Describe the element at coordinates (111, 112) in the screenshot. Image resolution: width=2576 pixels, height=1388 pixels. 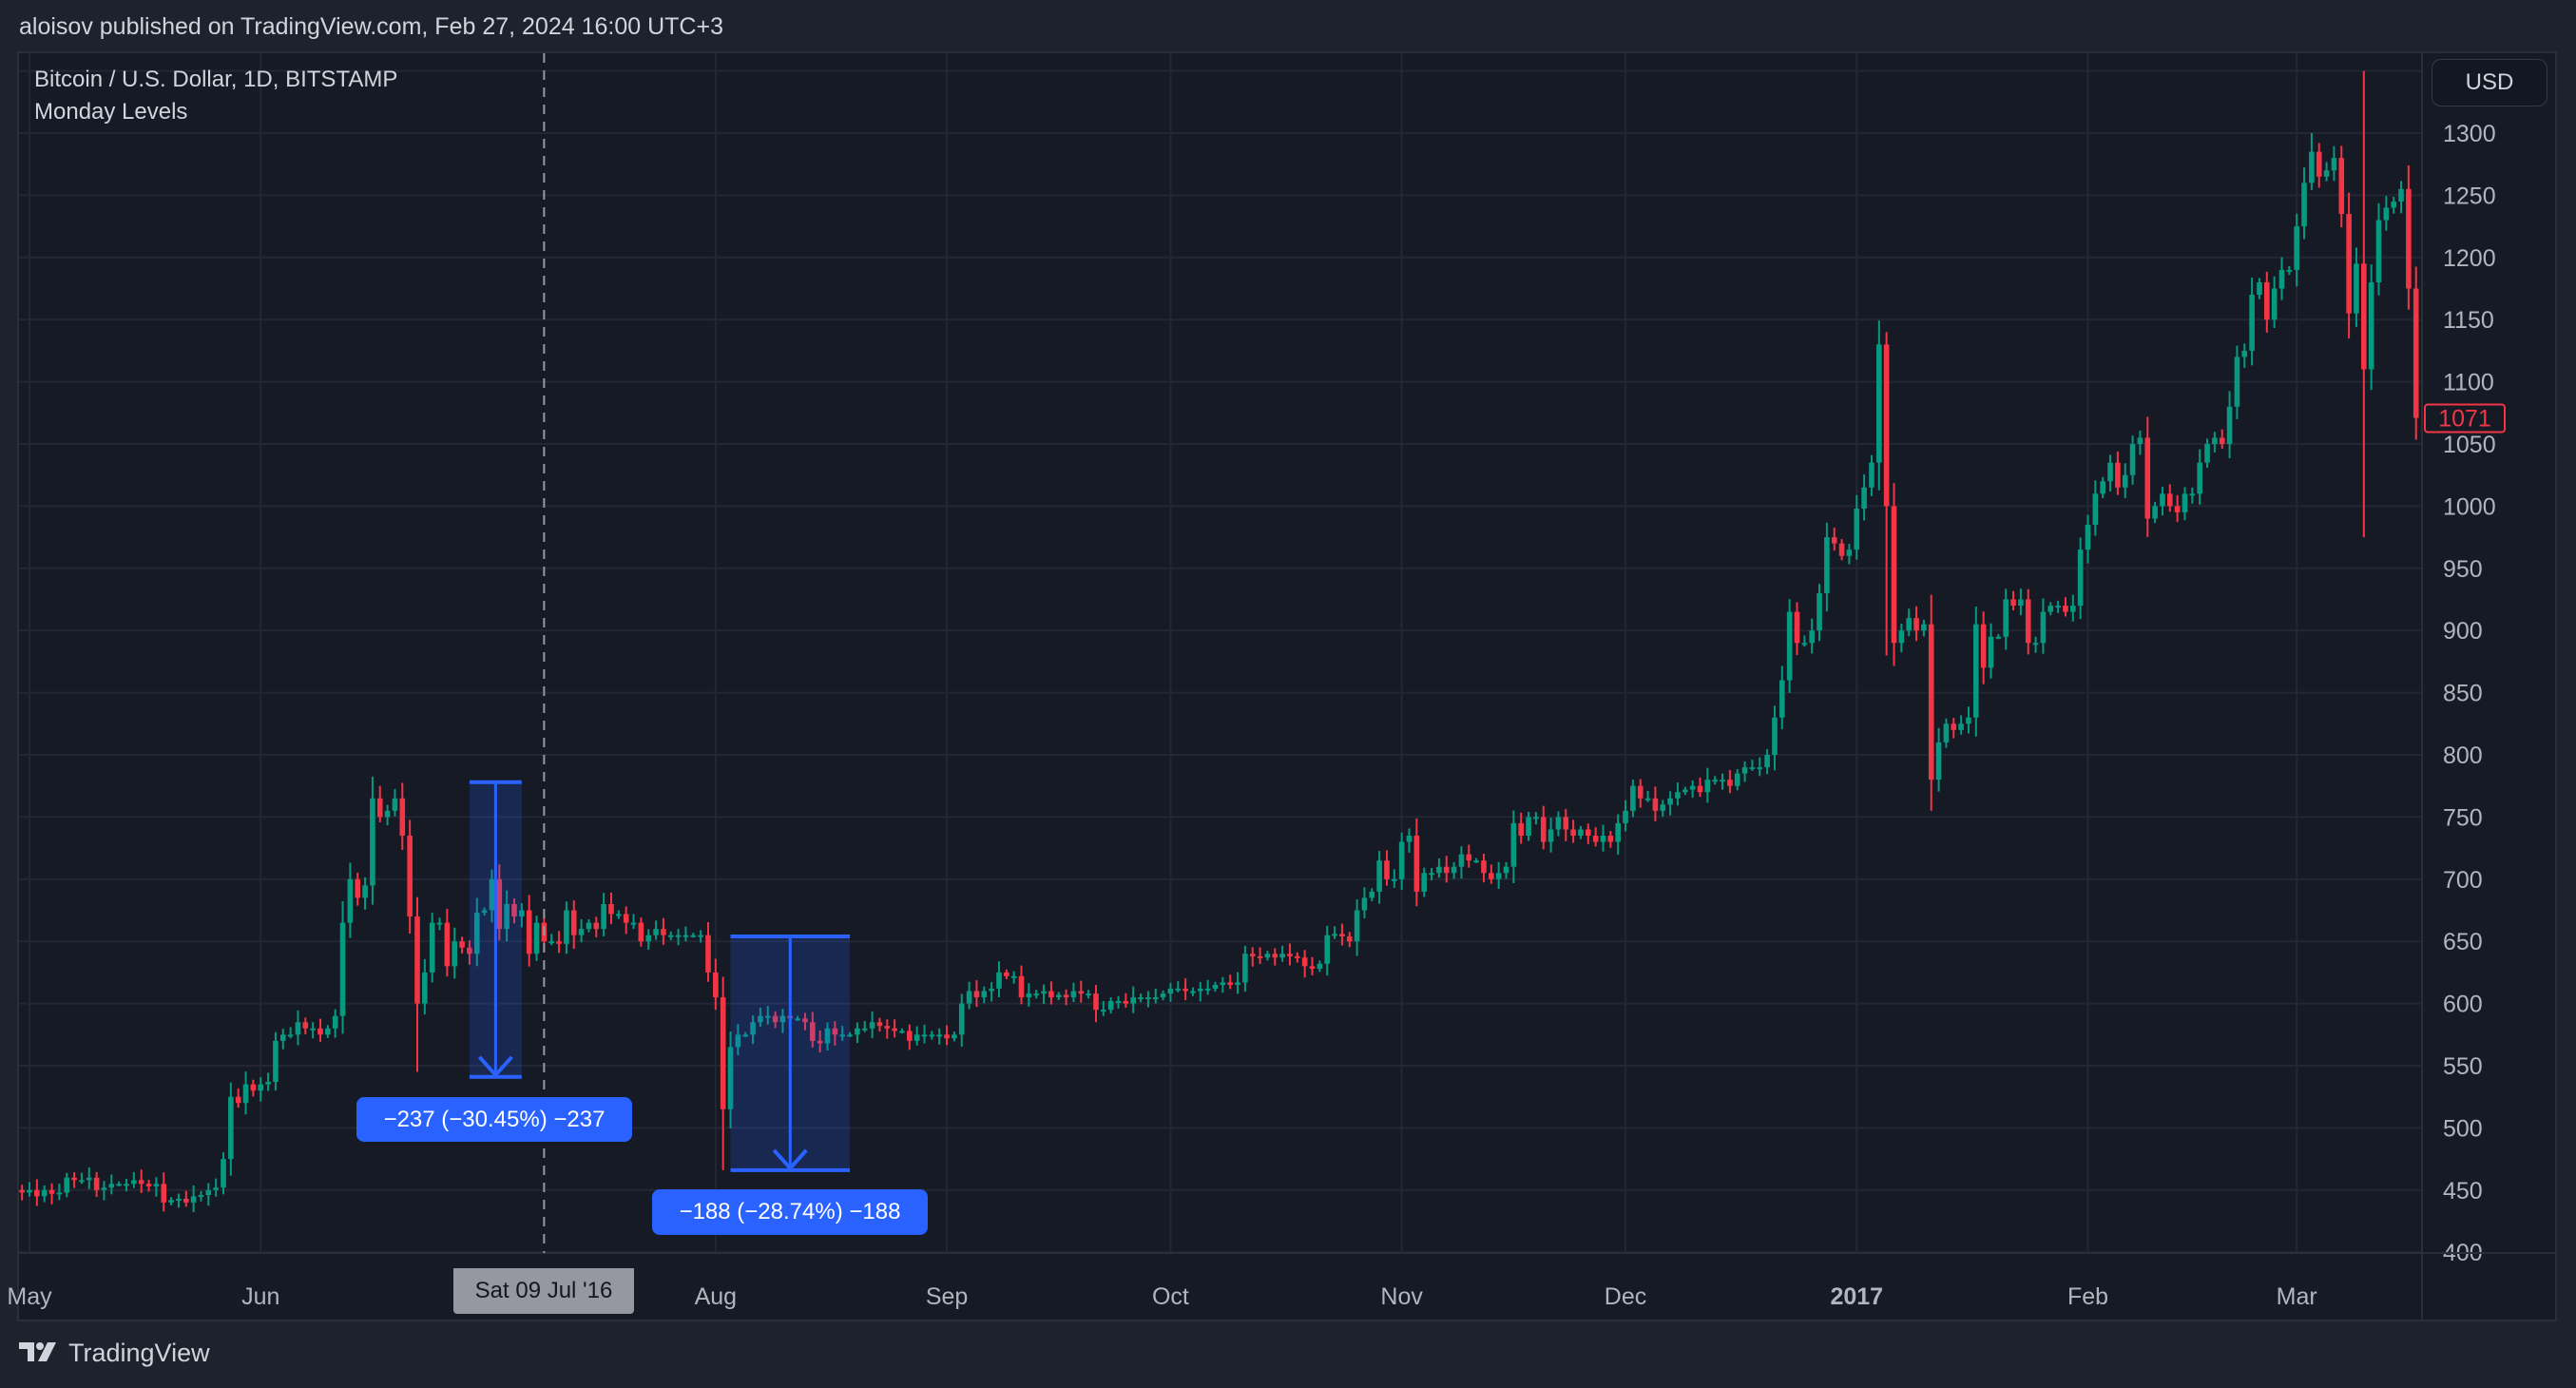
I see `indicator-legend: Monday Levels` at that location.